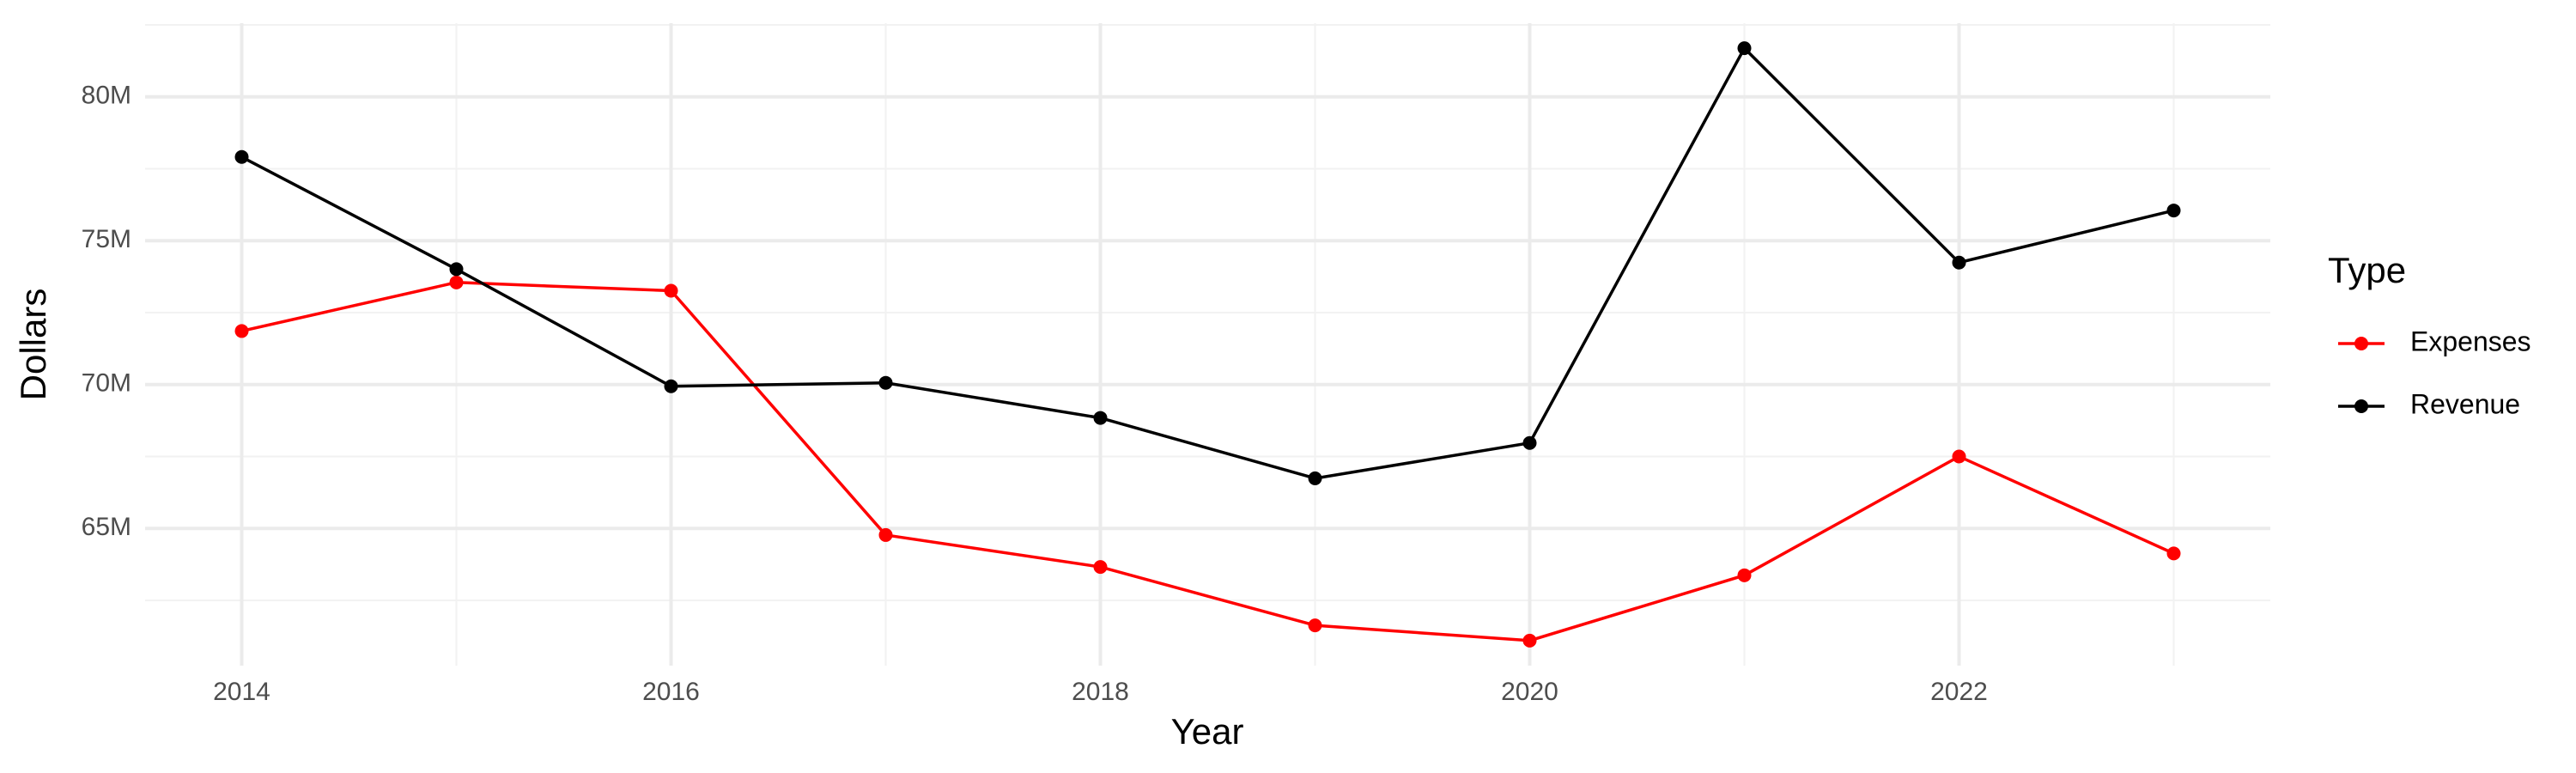  I want to click on x-axis-title: Year, so click(1207, 731).